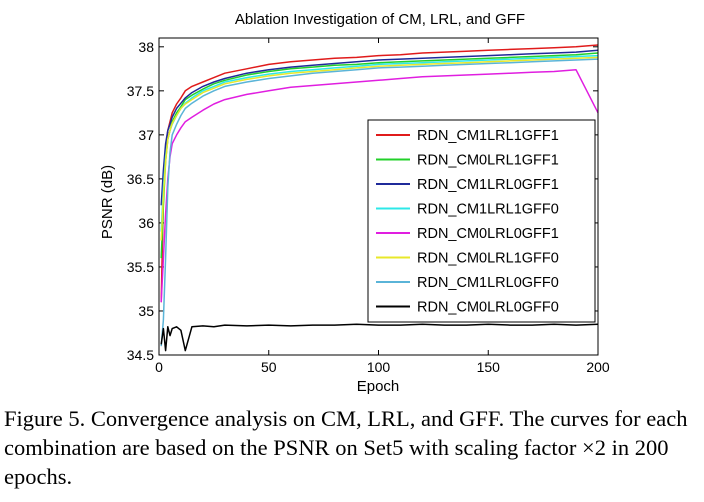 This screenshot has height=502, width=704. Describe the element at coordinates (140, 355) in the screenshot. I see `y-tick-label: 34.5` at that location.